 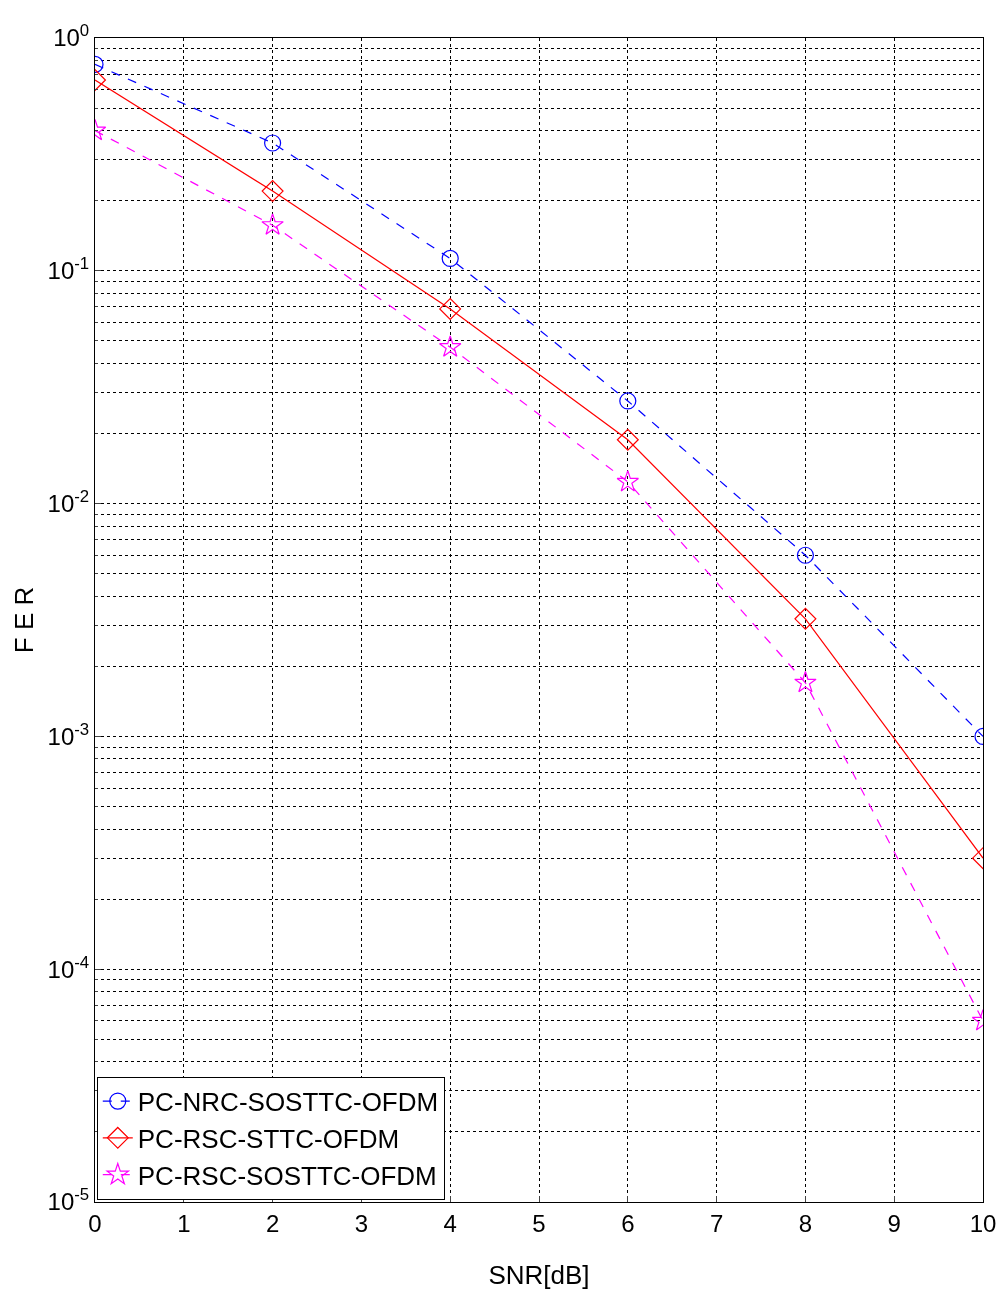 I want to click on y-axis-title: F E R, so click(x=24, y=620).